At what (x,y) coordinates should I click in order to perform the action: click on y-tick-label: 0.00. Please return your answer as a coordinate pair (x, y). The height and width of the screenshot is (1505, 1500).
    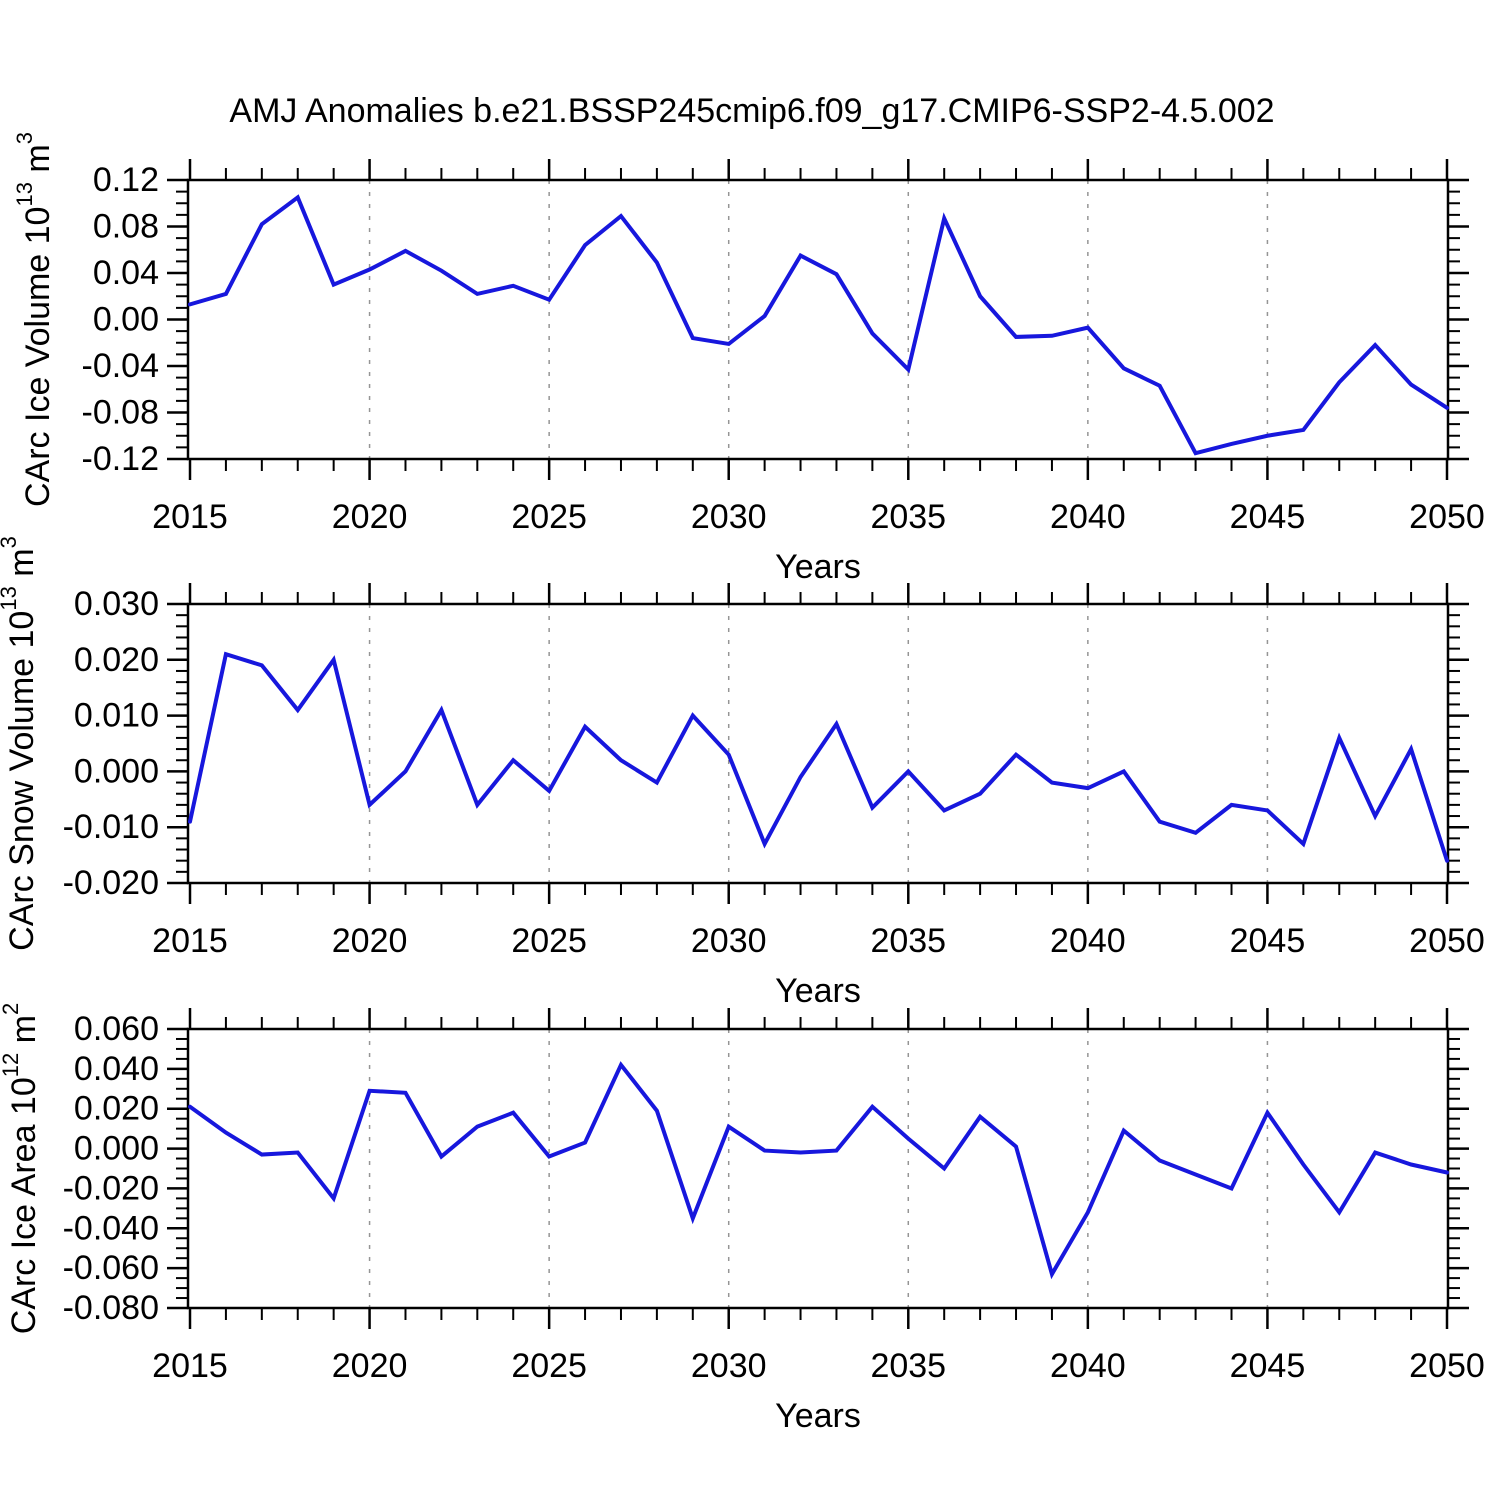
    Looking at the image, I should click on (126, 320).